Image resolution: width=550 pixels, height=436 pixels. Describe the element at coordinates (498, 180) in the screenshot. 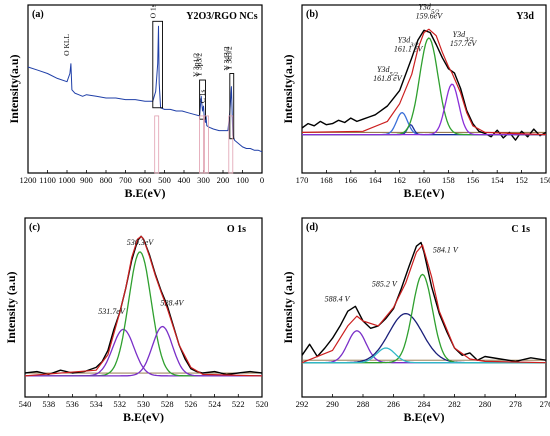

I see `x-tick-label: 154` at that location.